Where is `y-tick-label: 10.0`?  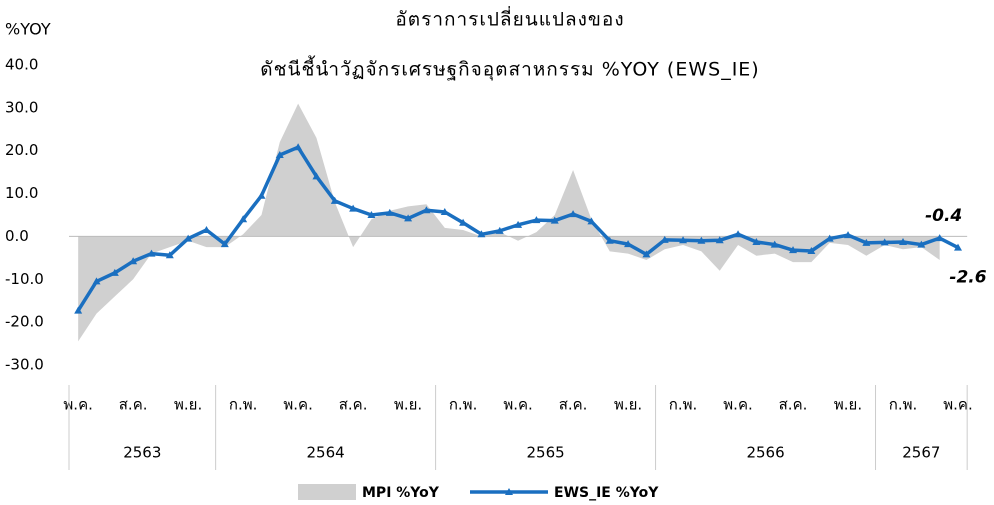
y-tick-label: 10.0 is located at coordinates (21, 193).